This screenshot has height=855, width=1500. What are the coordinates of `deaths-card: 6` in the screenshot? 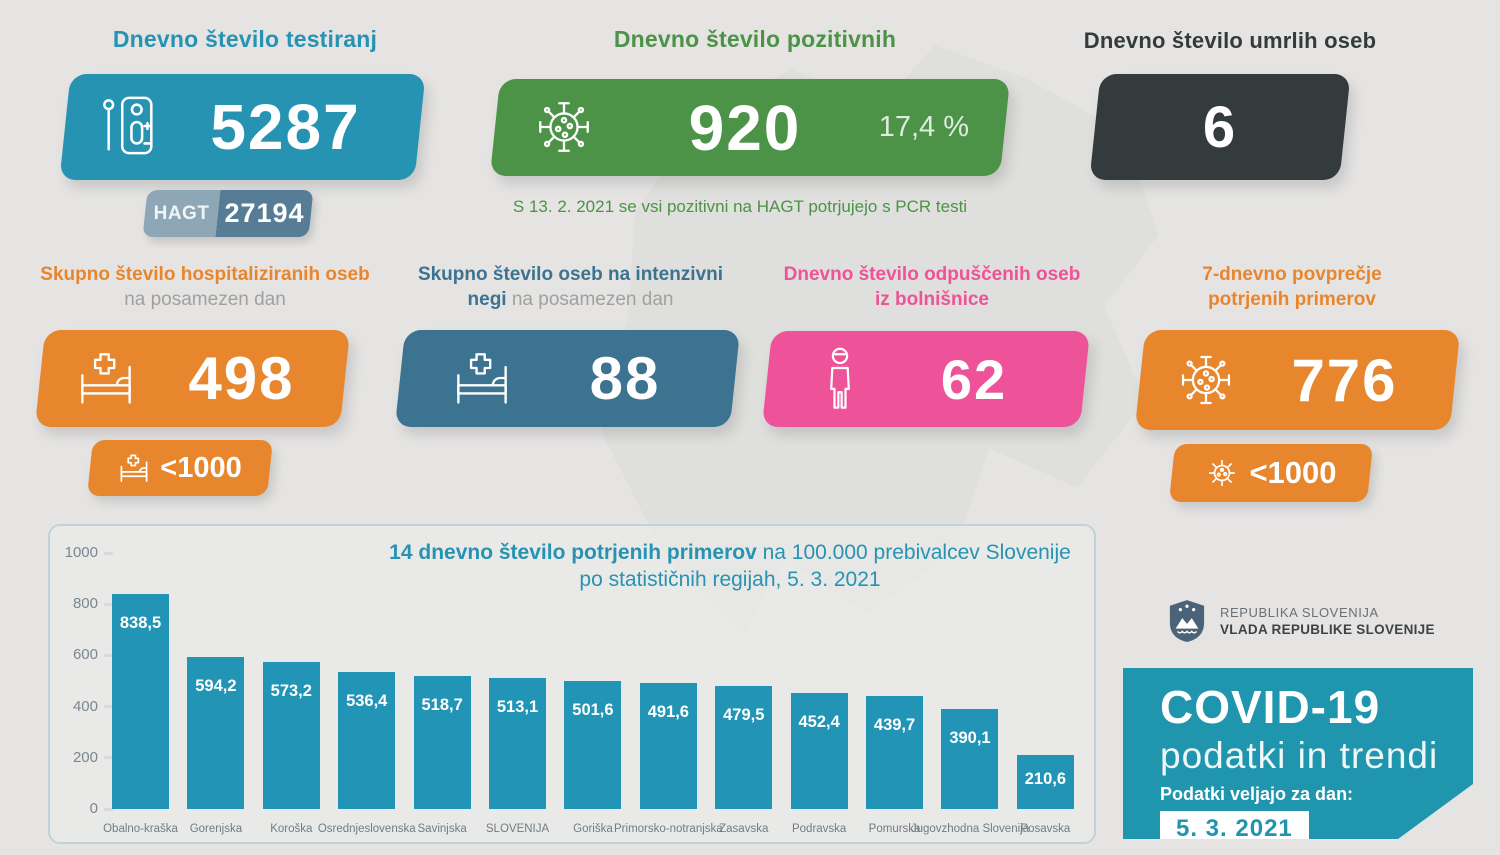 It's located at (1220, 127).